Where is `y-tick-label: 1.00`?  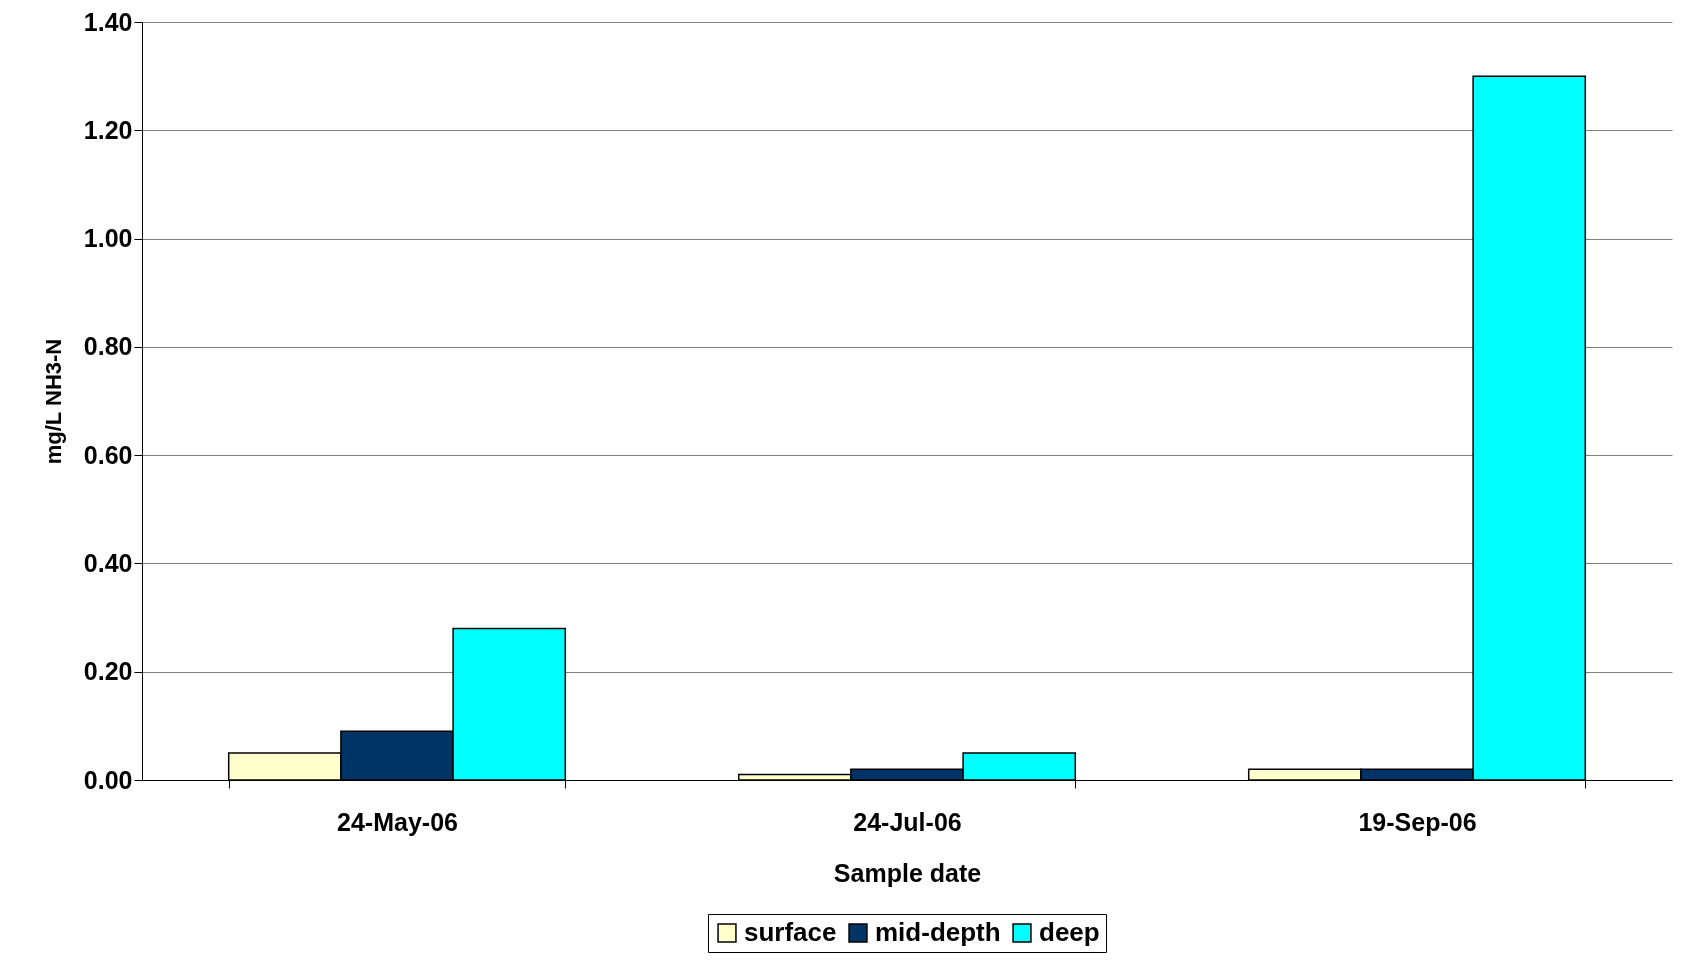
y-tick-label: 1.00 is located at coordinates (108, 238).